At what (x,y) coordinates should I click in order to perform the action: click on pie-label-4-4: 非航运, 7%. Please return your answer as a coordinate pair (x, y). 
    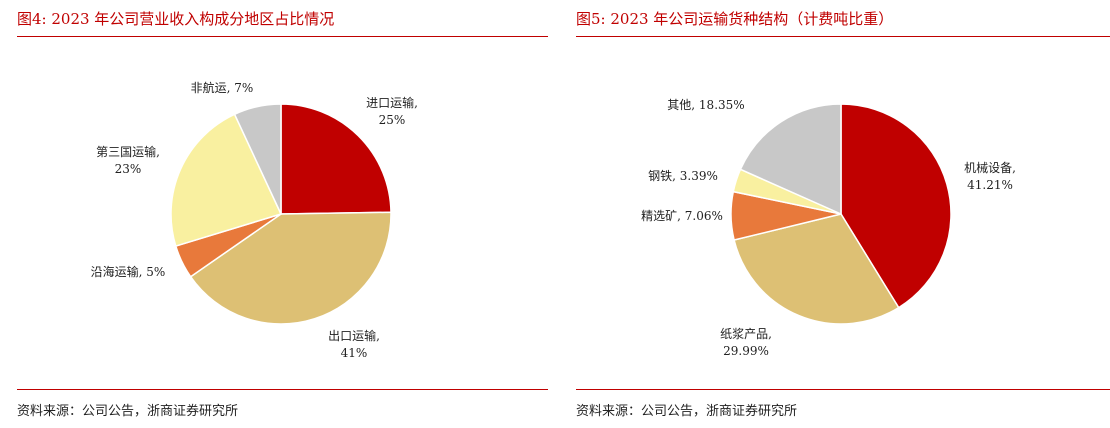
    Looking at the image, I should click on (222, 87).